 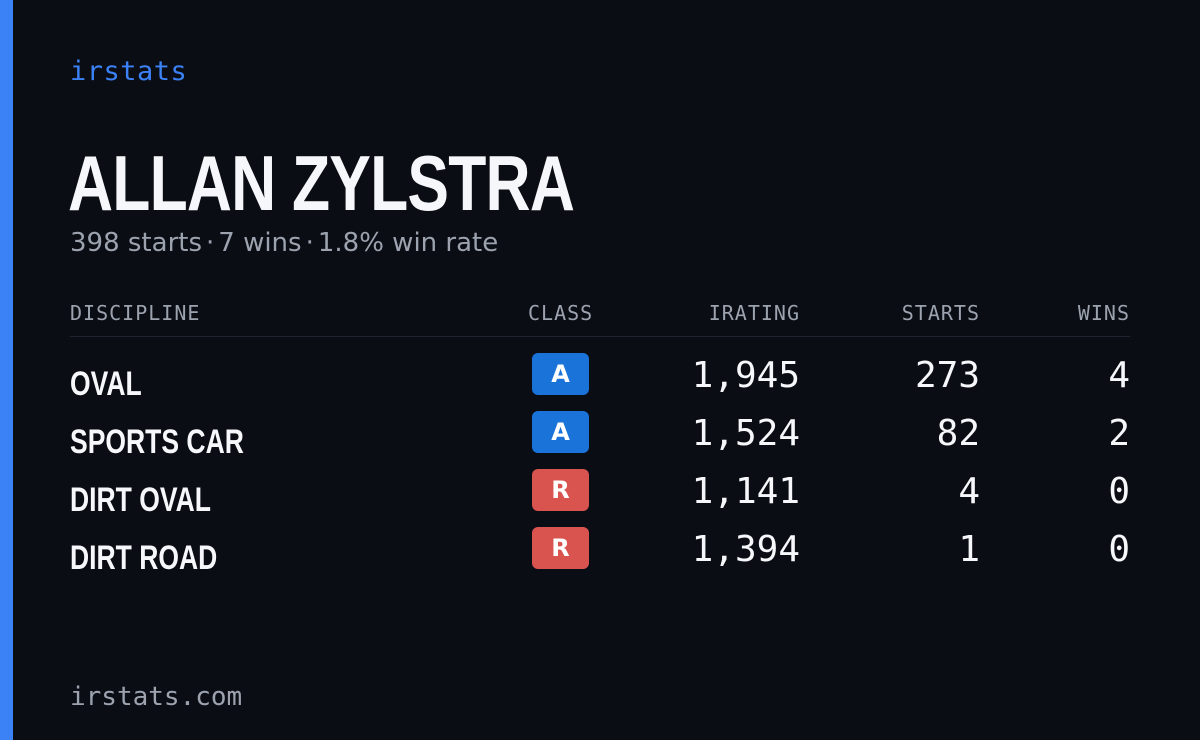 What do you see at coordinates (136, 243) in the screenshot?
I see `summary-starts: 398 starts` at bounding box center [136, 243].